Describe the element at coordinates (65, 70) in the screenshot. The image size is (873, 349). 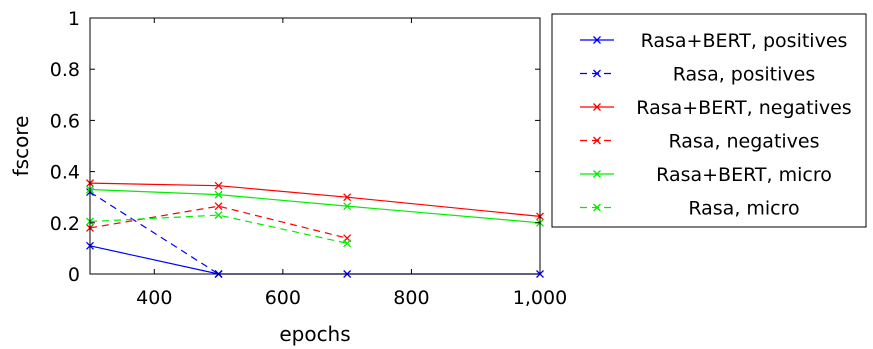
I see `y-tick-label: 0.8` at that location.